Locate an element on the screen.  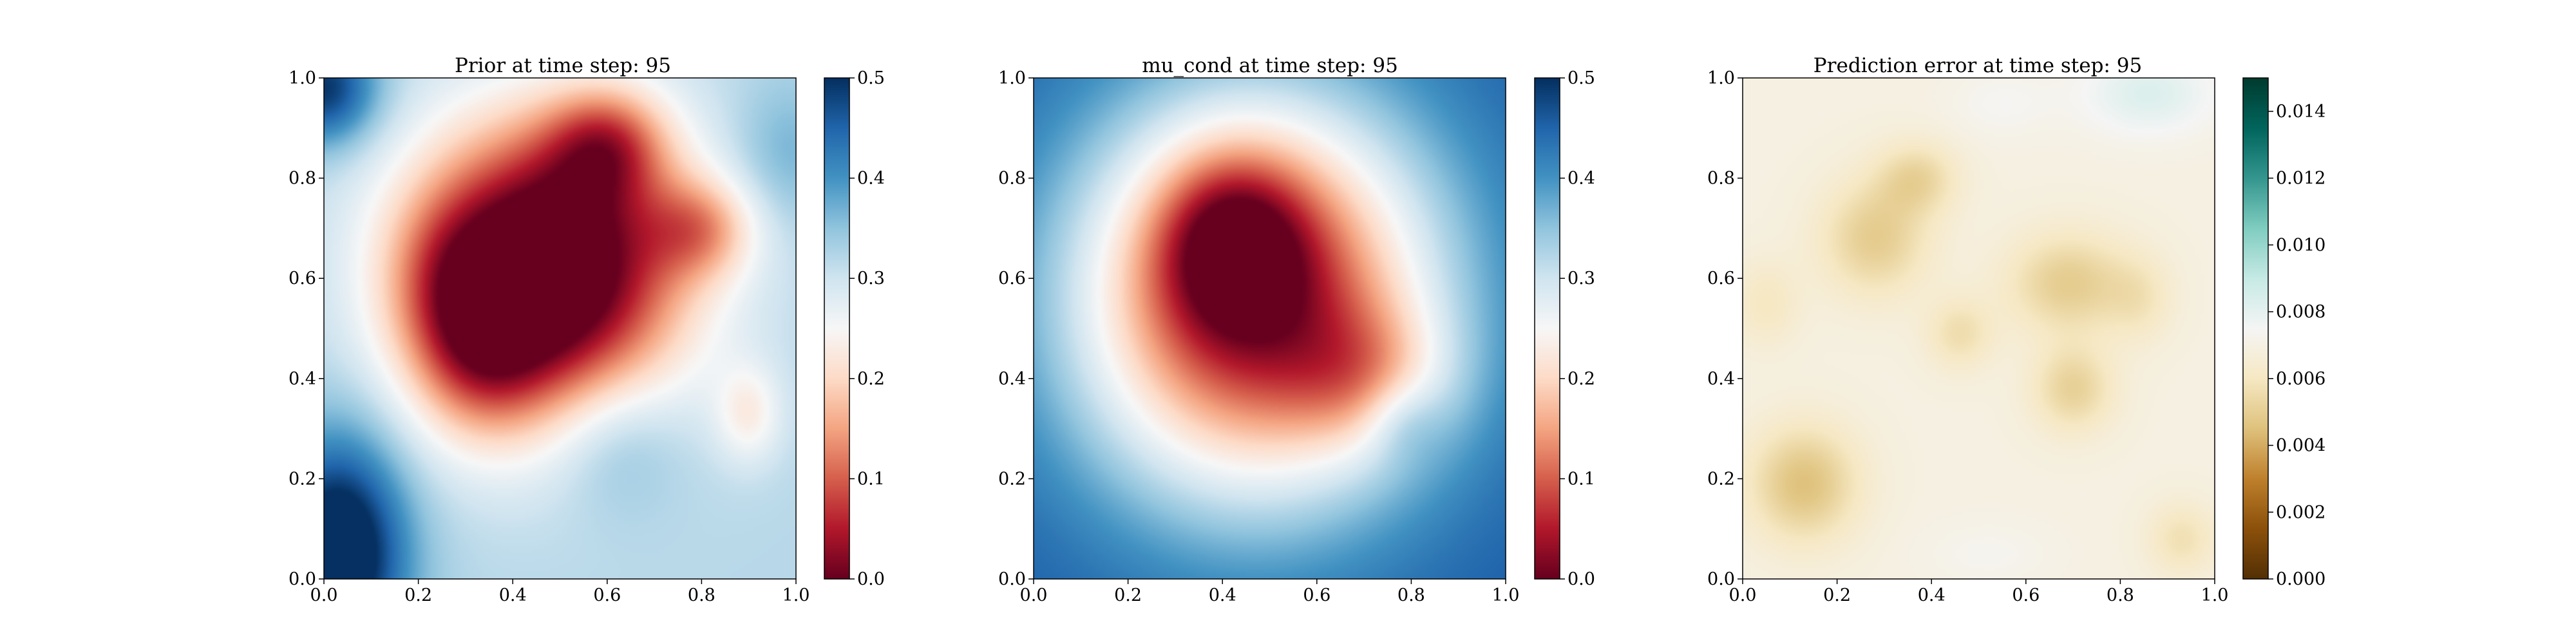
panel-title: Prediction error at time step: 95 is located at coordinates (1978, 65).